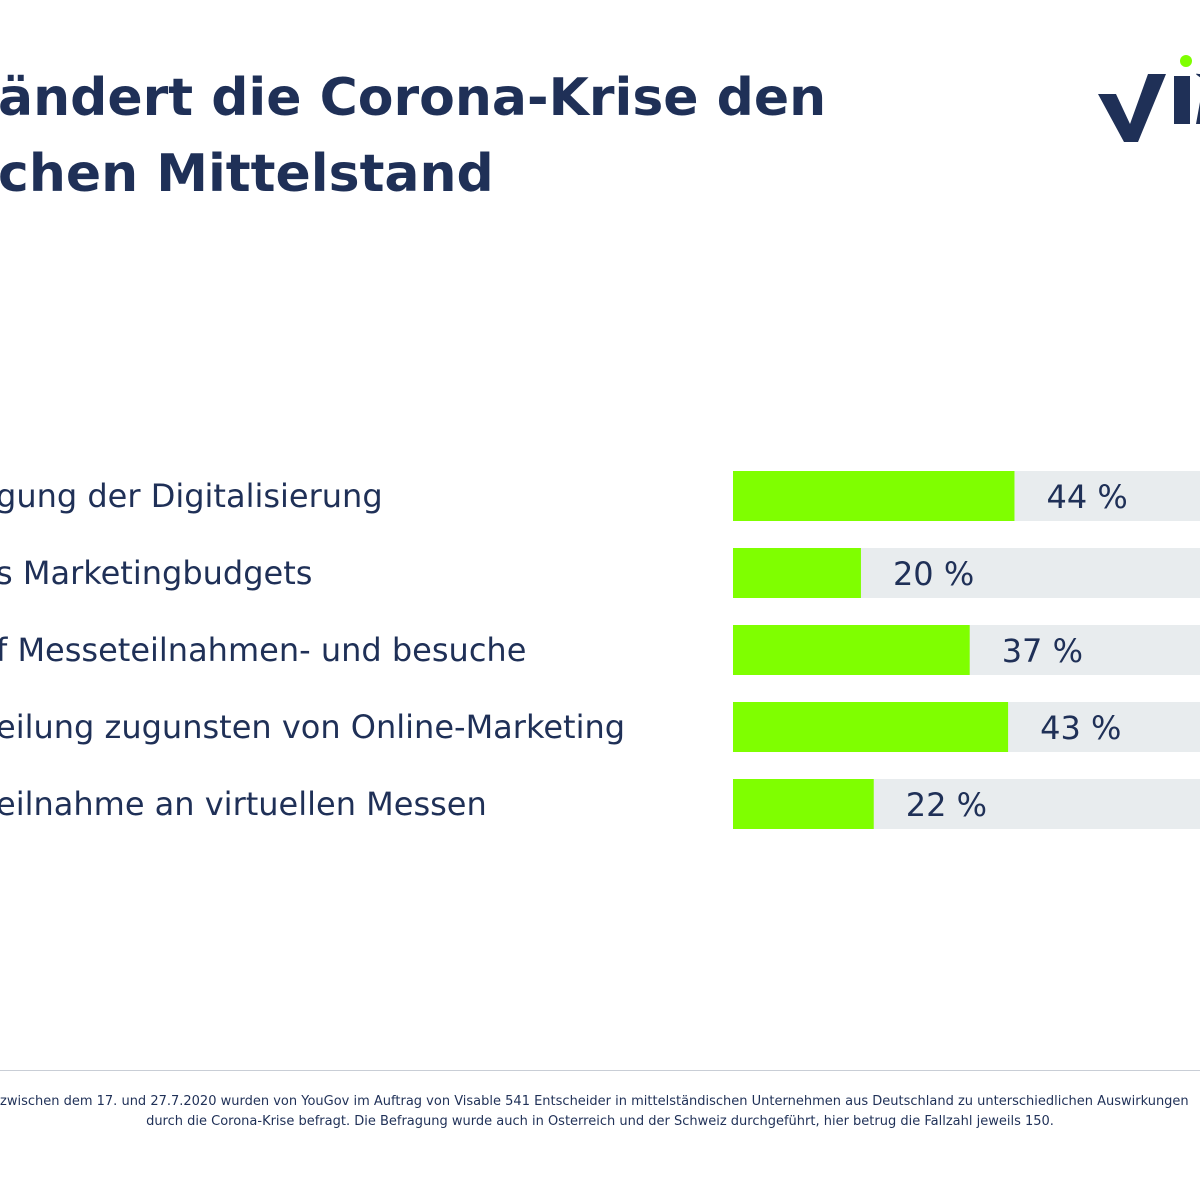  I want to click on logo-dot, so click(1186, 61).